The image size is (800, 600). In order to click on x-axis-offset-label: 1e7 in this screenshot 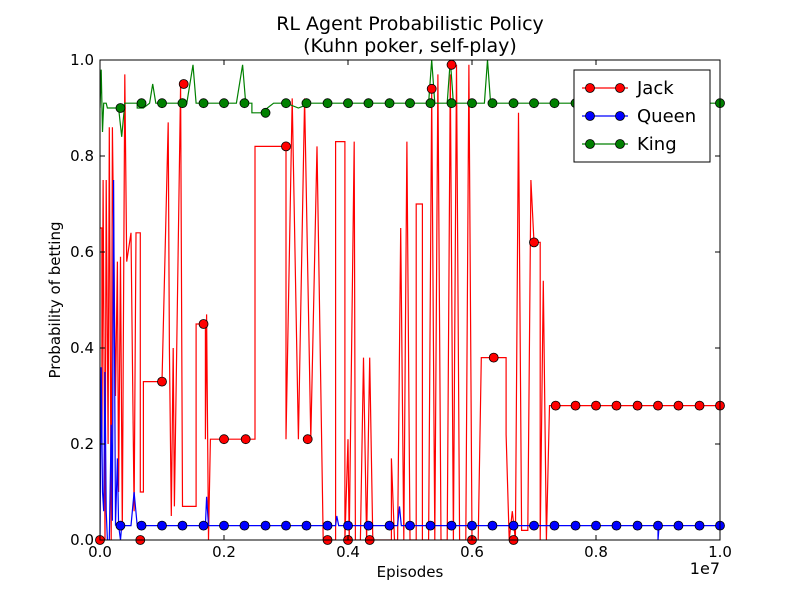, I will do `click(705, 568)`.